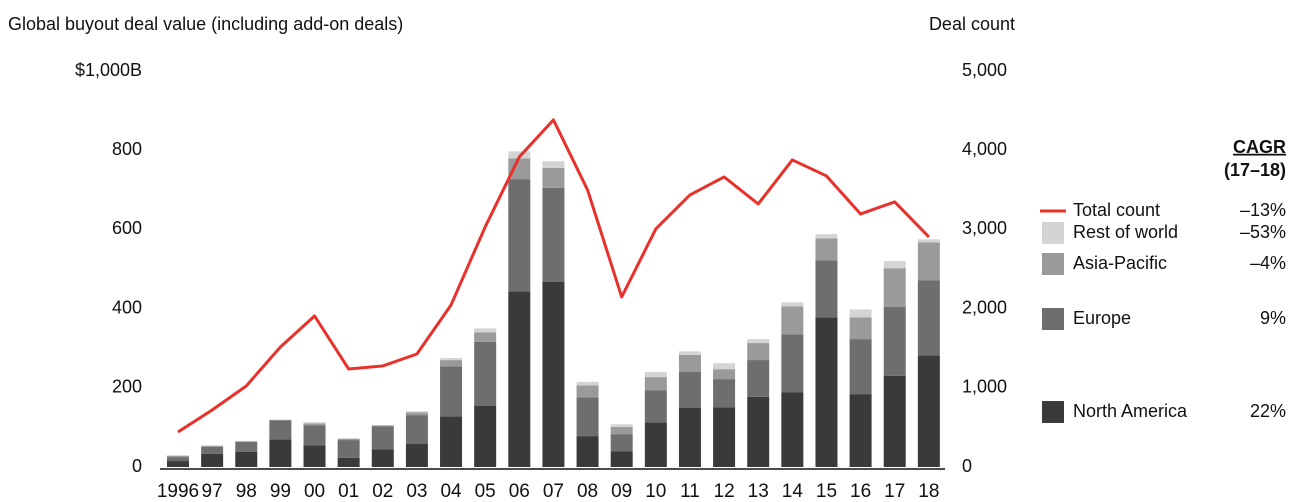  Describe the element at coordinates (984, 228) in the screenshot. I see `y2-tick-label: 3,000` at that location.